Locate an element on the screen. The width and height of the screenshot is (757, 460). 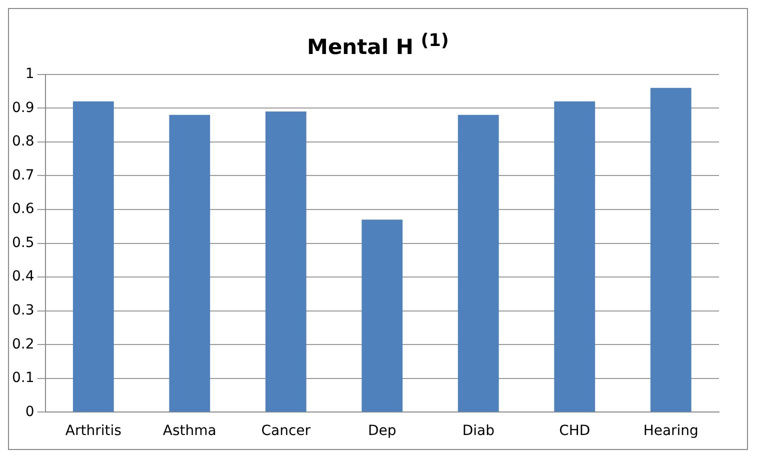
y-tick-label: 0 is located at coordinates (29, 412).